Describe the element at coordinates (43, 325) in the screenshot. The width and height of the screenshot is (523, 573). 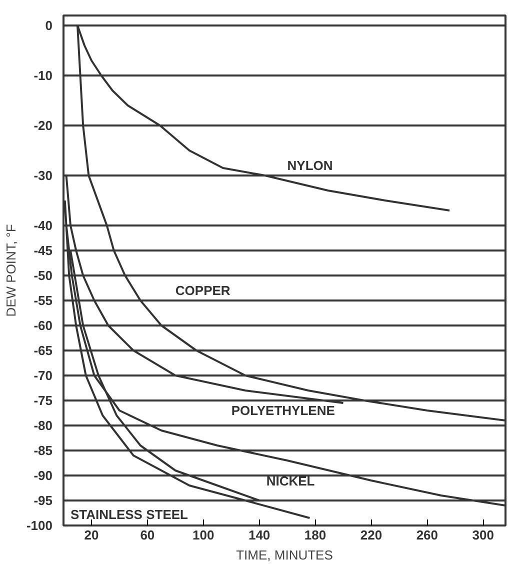
I see `y-tick-label: -60` at that location.